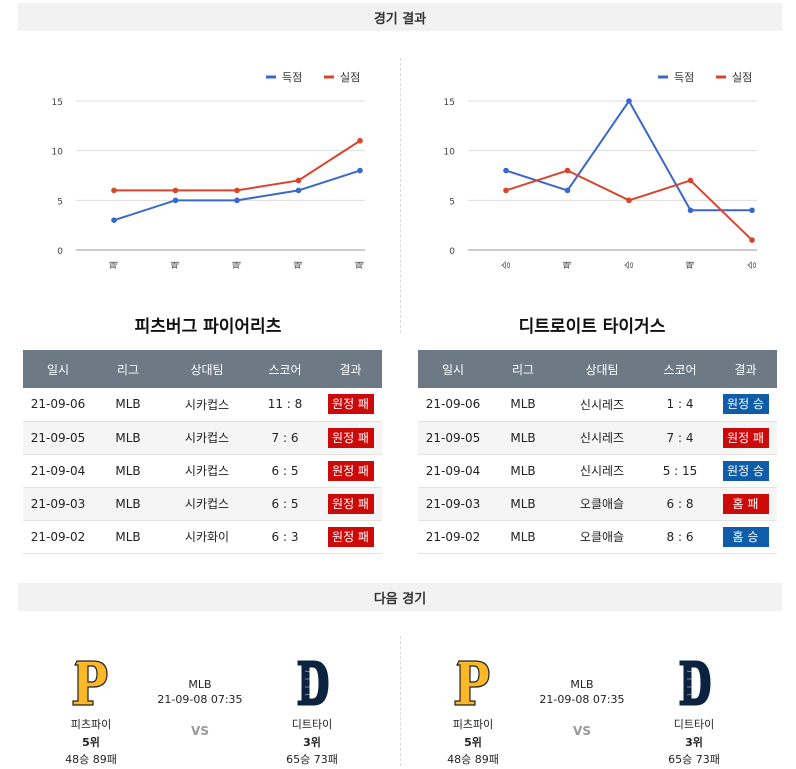 The image size is (796, 769). I want to click on cell-opponent: 신시레즈, so click(602, 471).